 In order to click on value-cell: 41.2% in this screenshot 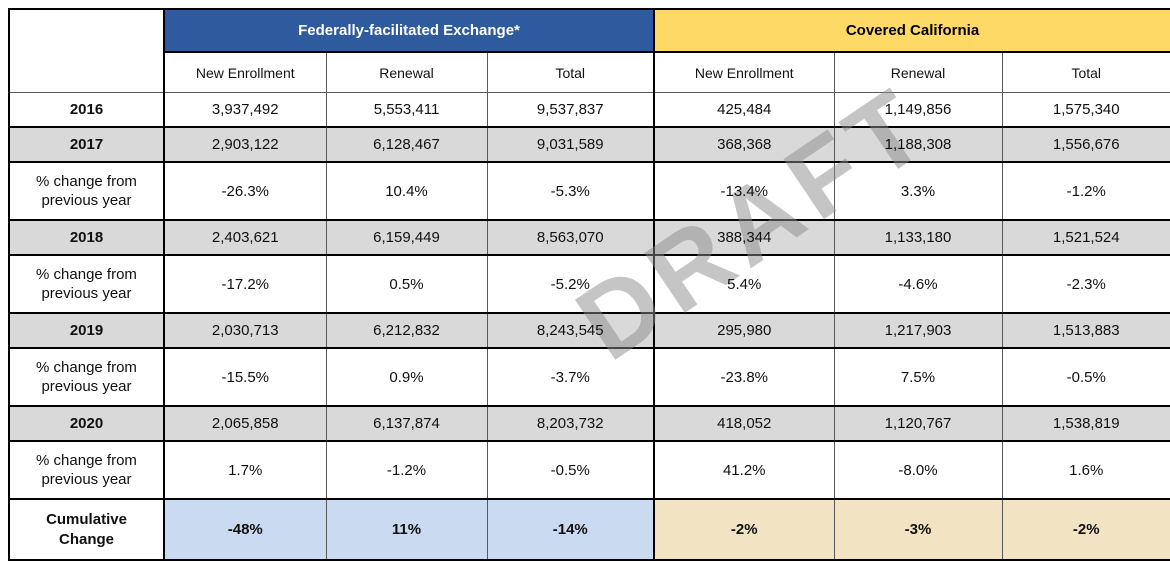, I will do `click(744, 470)`.